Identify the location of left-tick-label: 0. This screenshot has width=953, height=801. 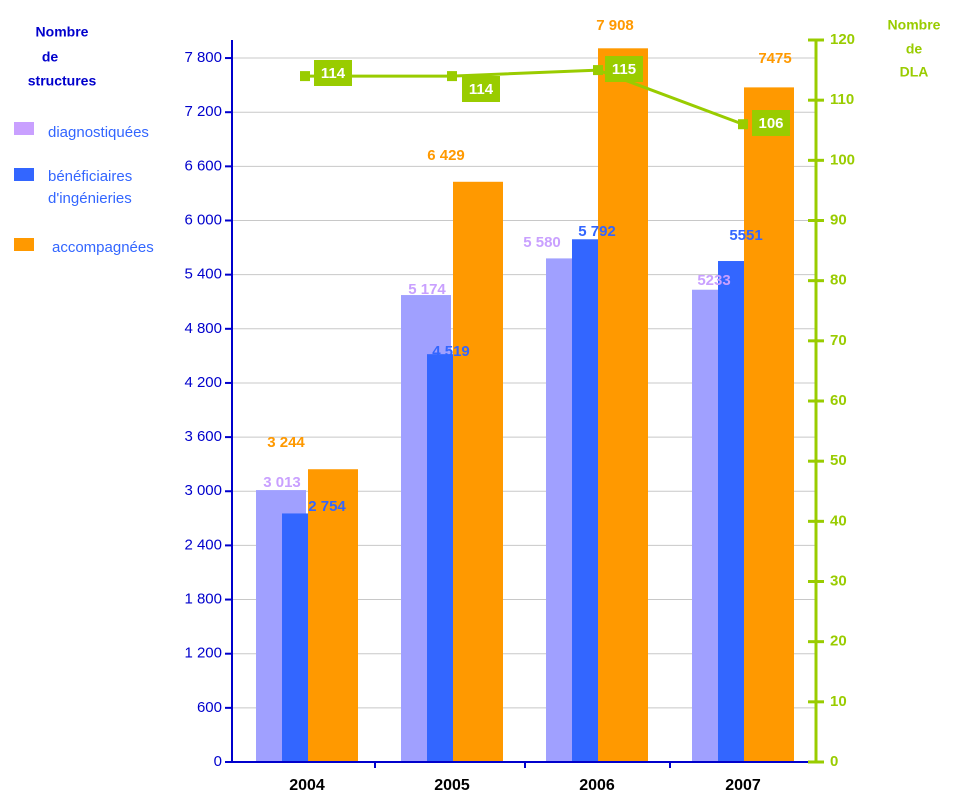
(218, 761).